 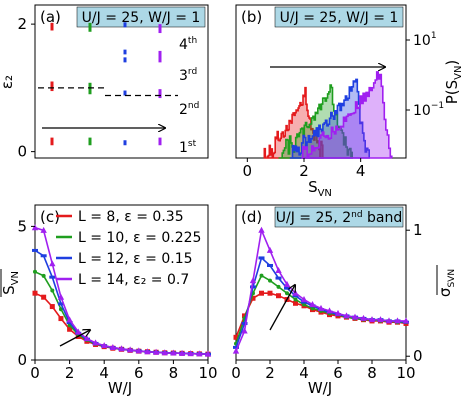 I want to click on panel-b-title-box, so click(x=339, y=17).